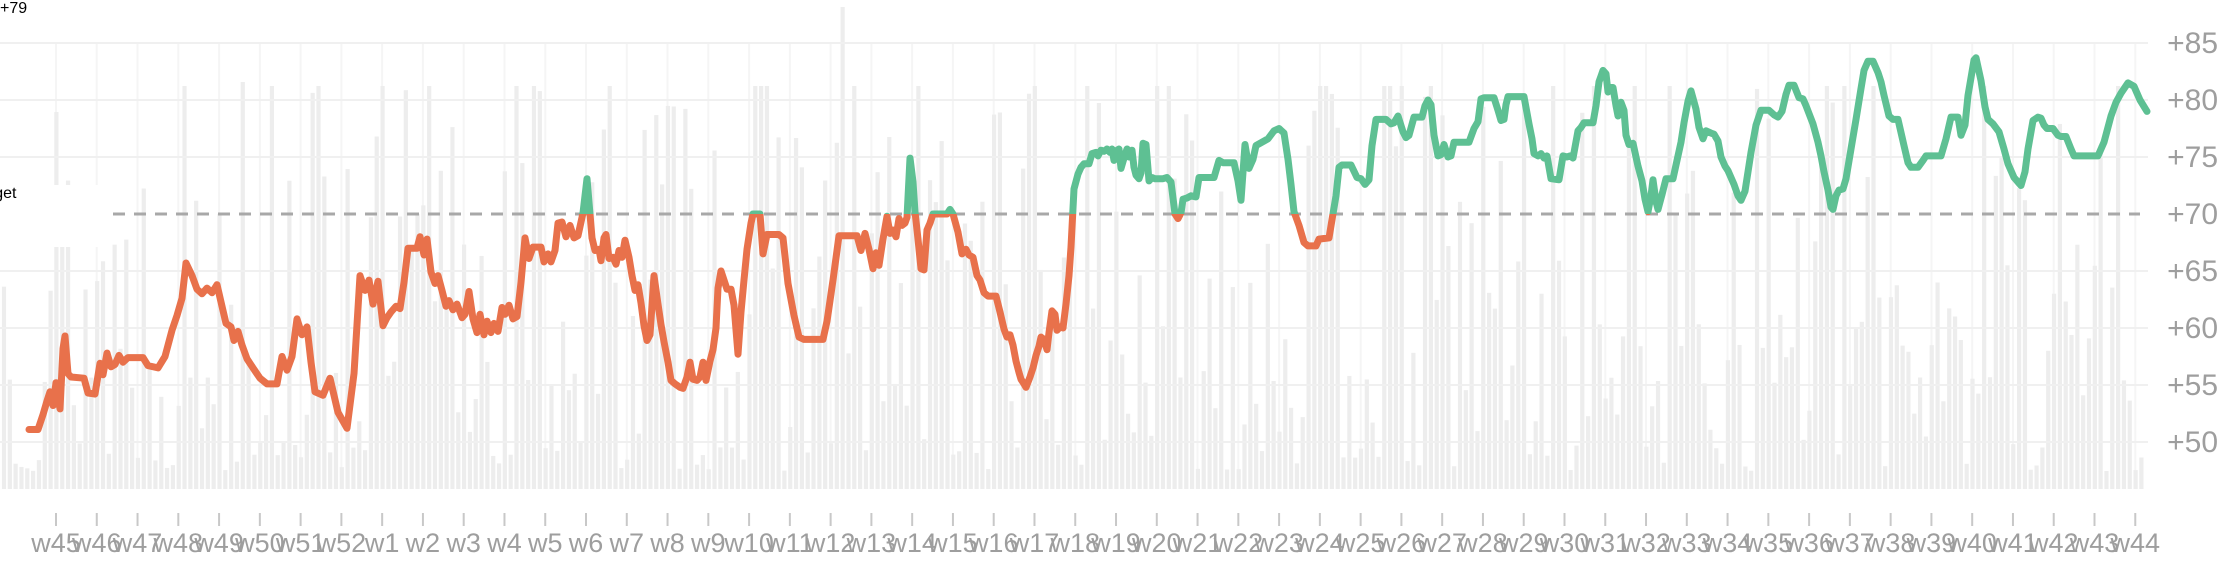  What do you see at coordinates (667, 543) in the screenshot?
I see `x-axis-label: w8` at bounding box center [667, 543].